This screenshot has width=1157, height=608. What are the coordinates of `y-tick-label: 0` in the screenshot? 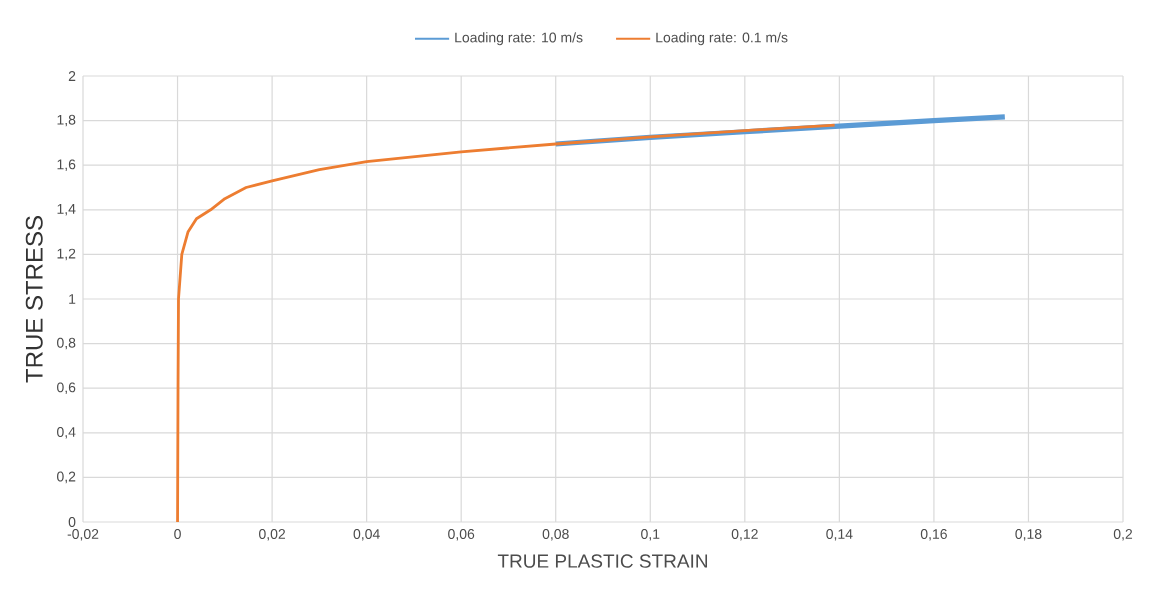 It's located at (72, 522).